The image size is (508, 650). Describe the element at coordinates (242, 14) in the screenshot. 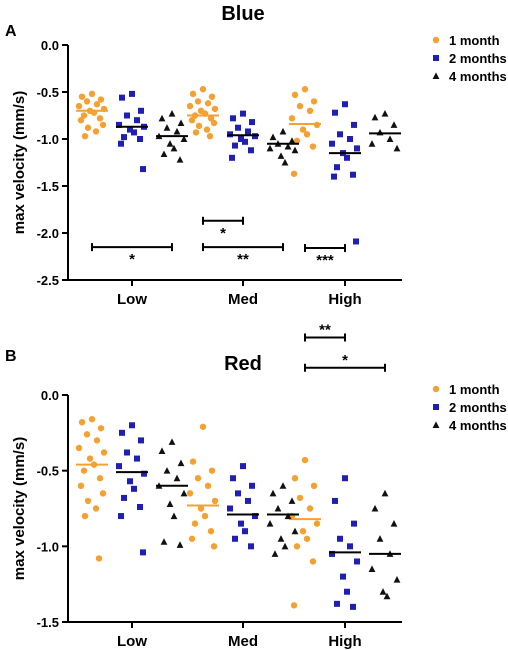

I see `chart-title: Blue` at that location.